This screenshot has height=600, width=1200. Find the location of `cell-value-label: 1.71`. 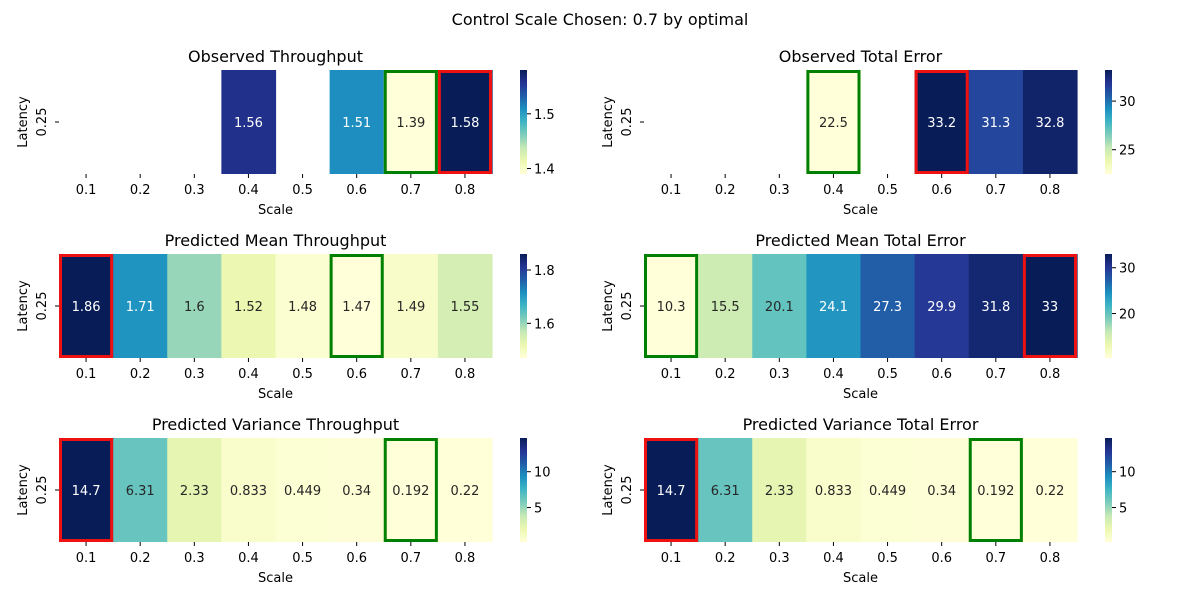

cell-value-label: 1.71 is located at coordinates (140, 307).